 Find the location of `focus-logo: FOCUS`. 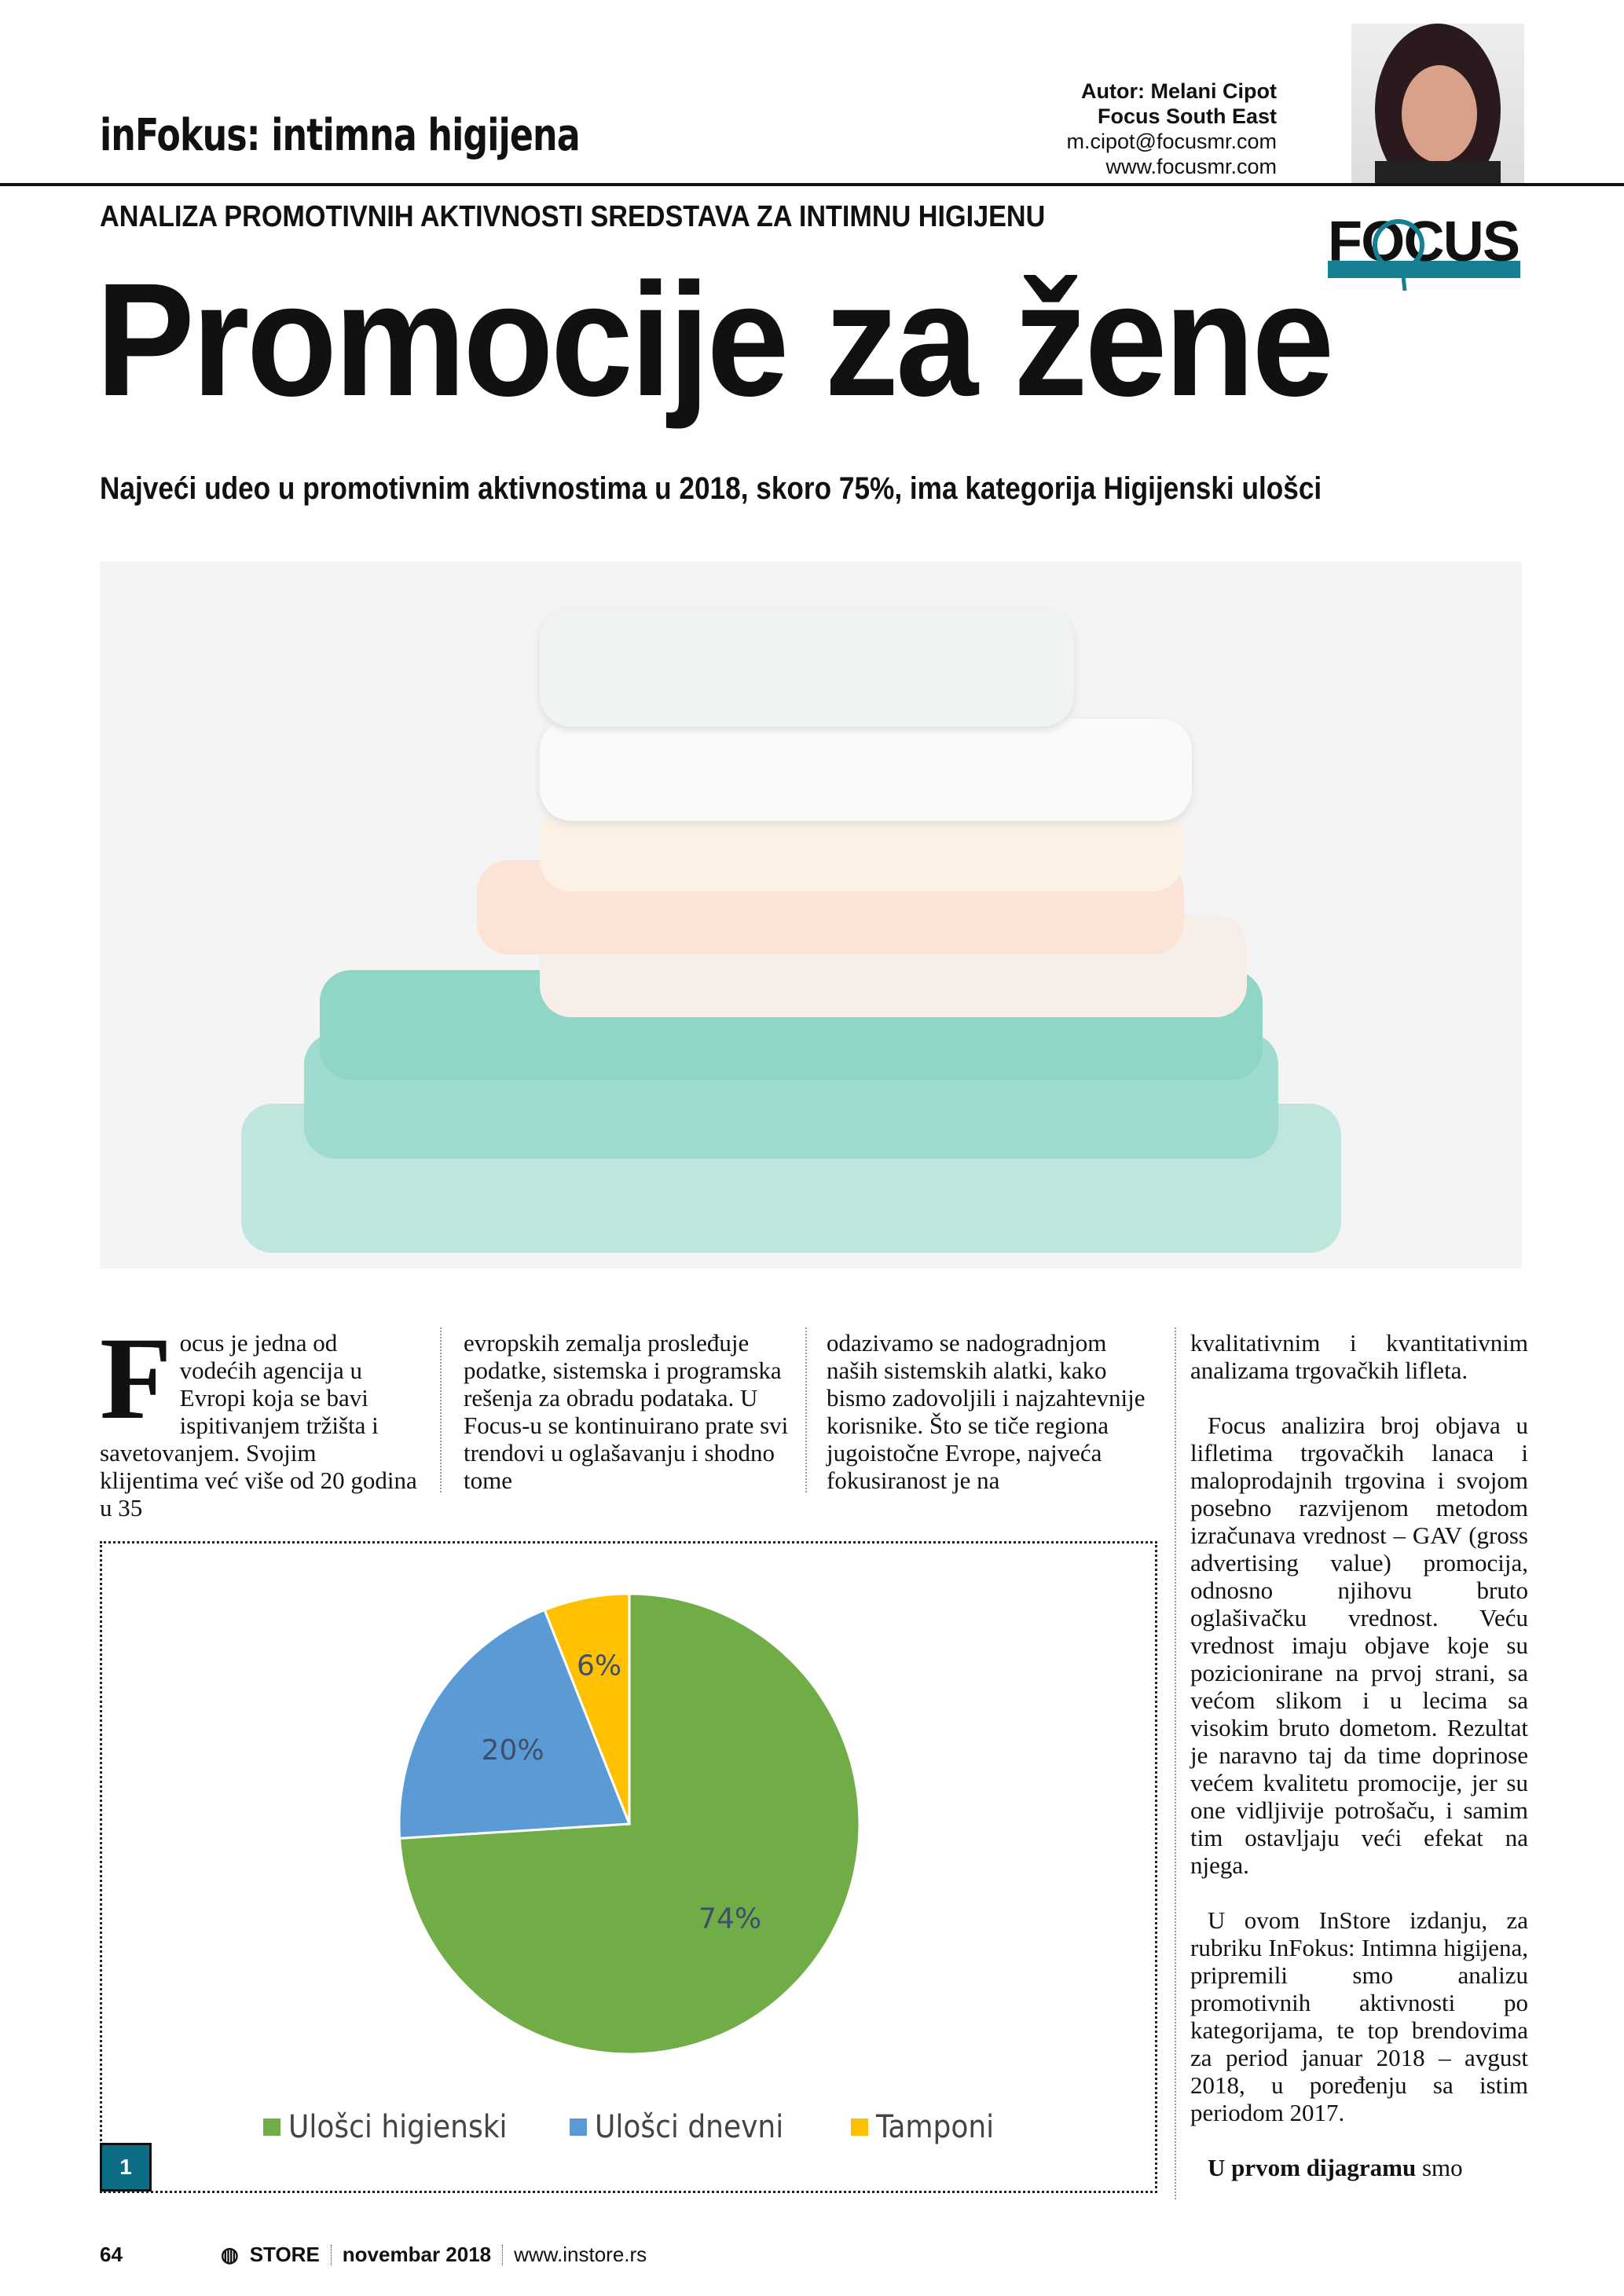

focus-logo: FOCUS is located at coordinates (1424, 251).